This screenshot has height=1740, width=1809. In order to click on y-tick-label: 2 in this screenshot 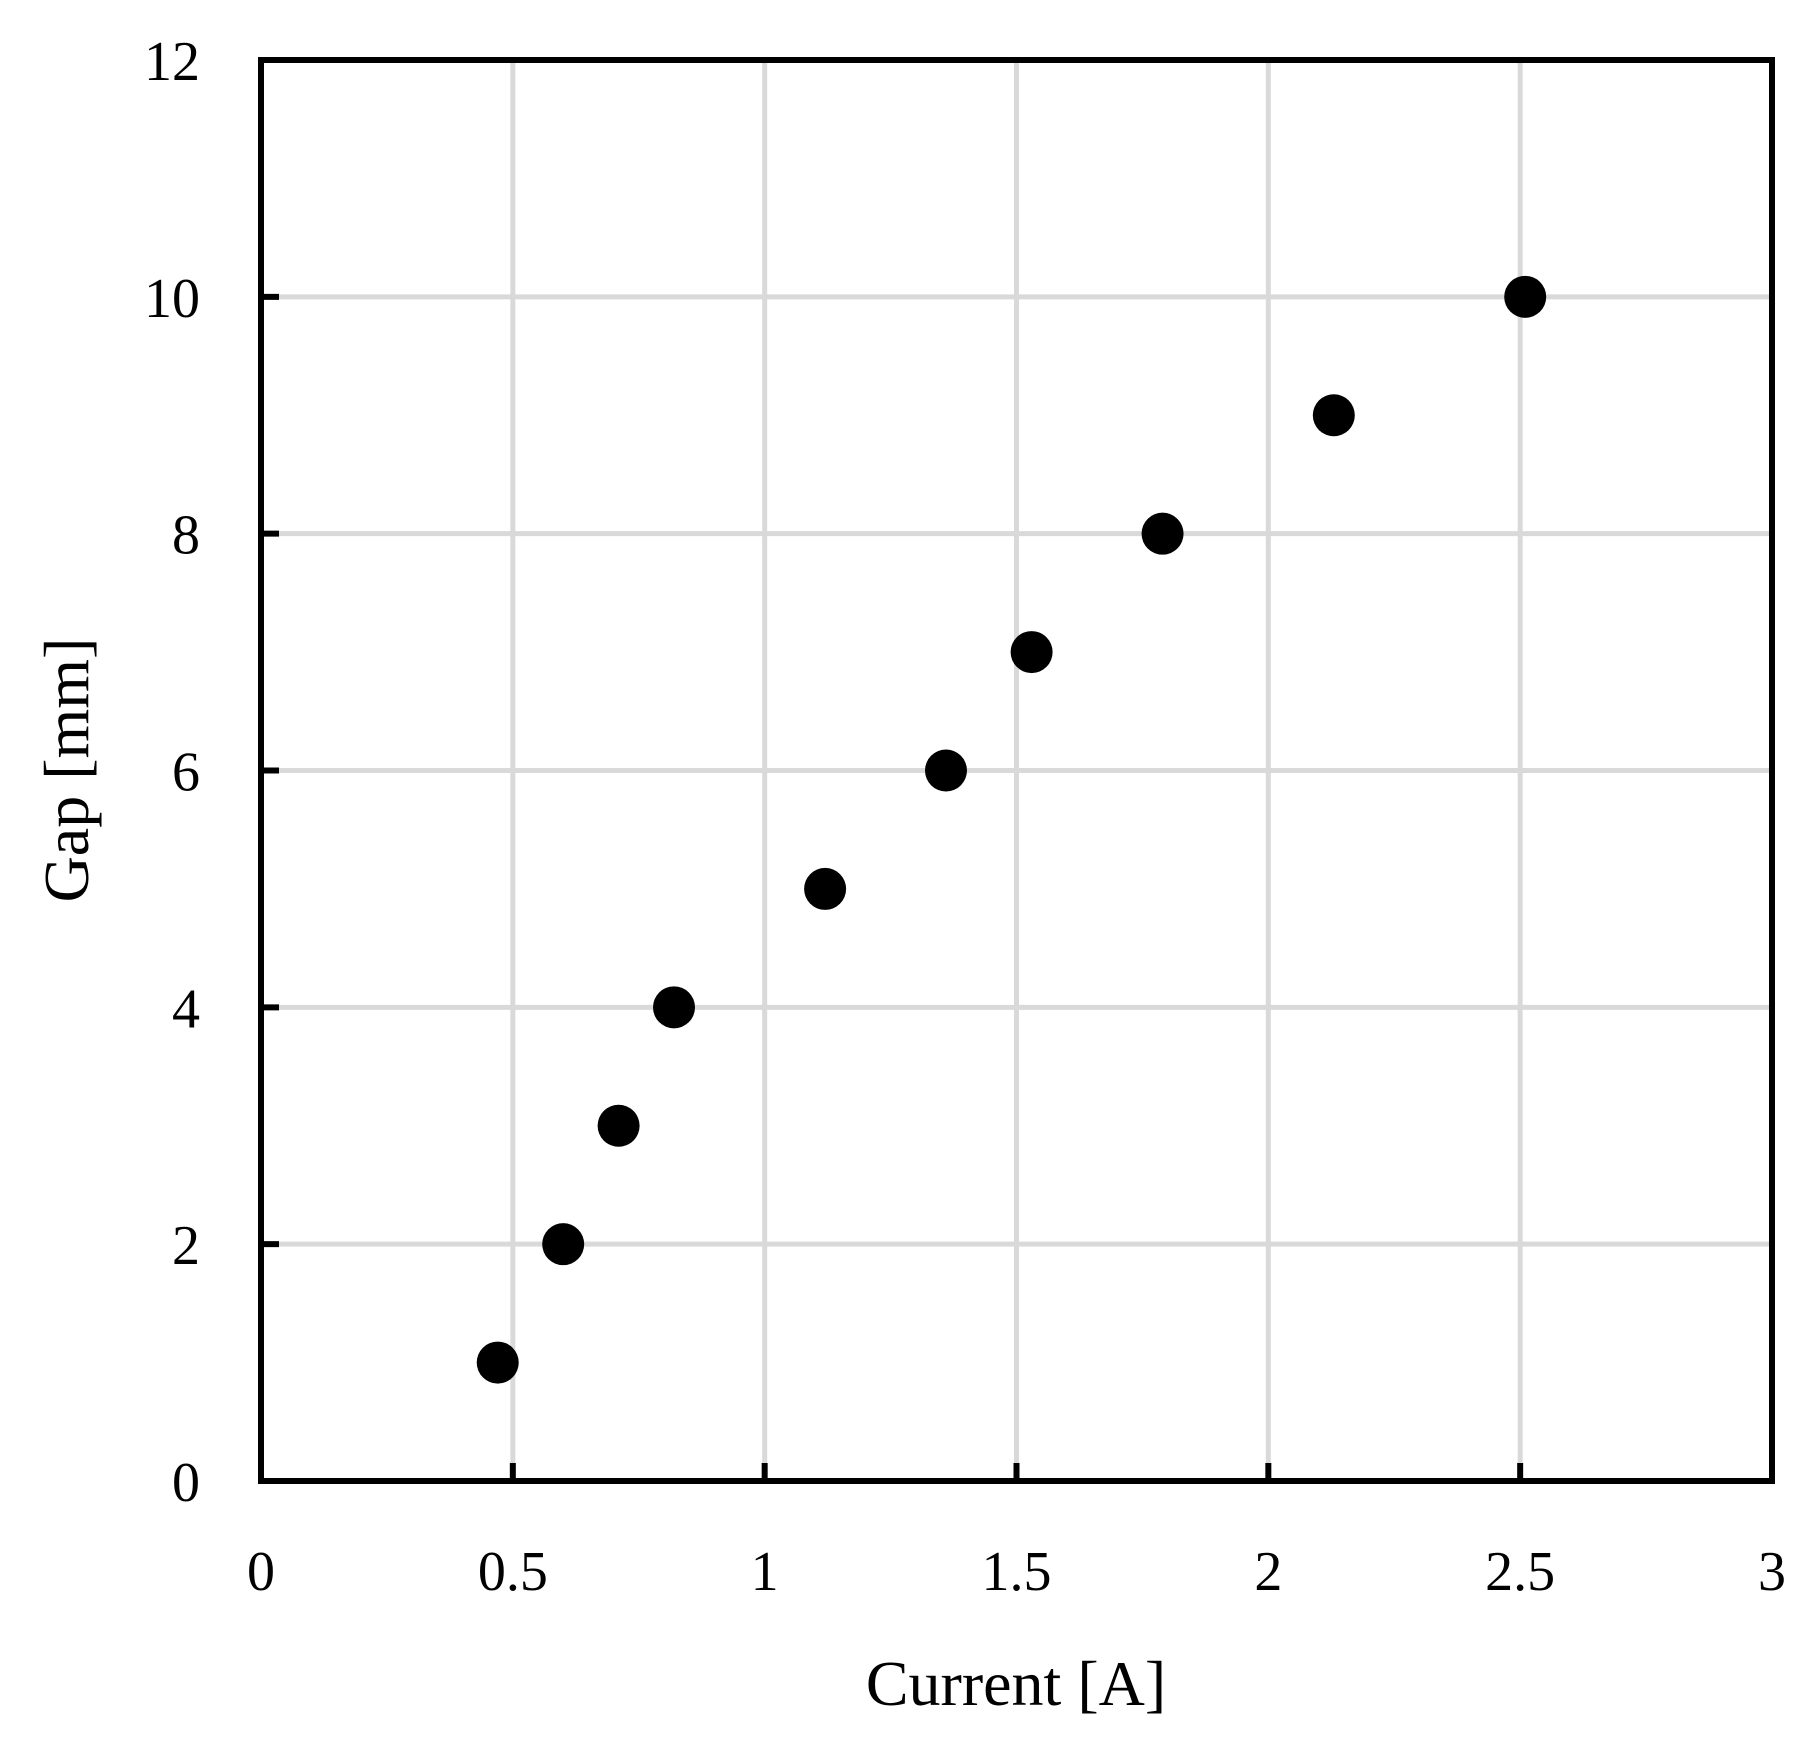, I will do `click(186, 1246)`.